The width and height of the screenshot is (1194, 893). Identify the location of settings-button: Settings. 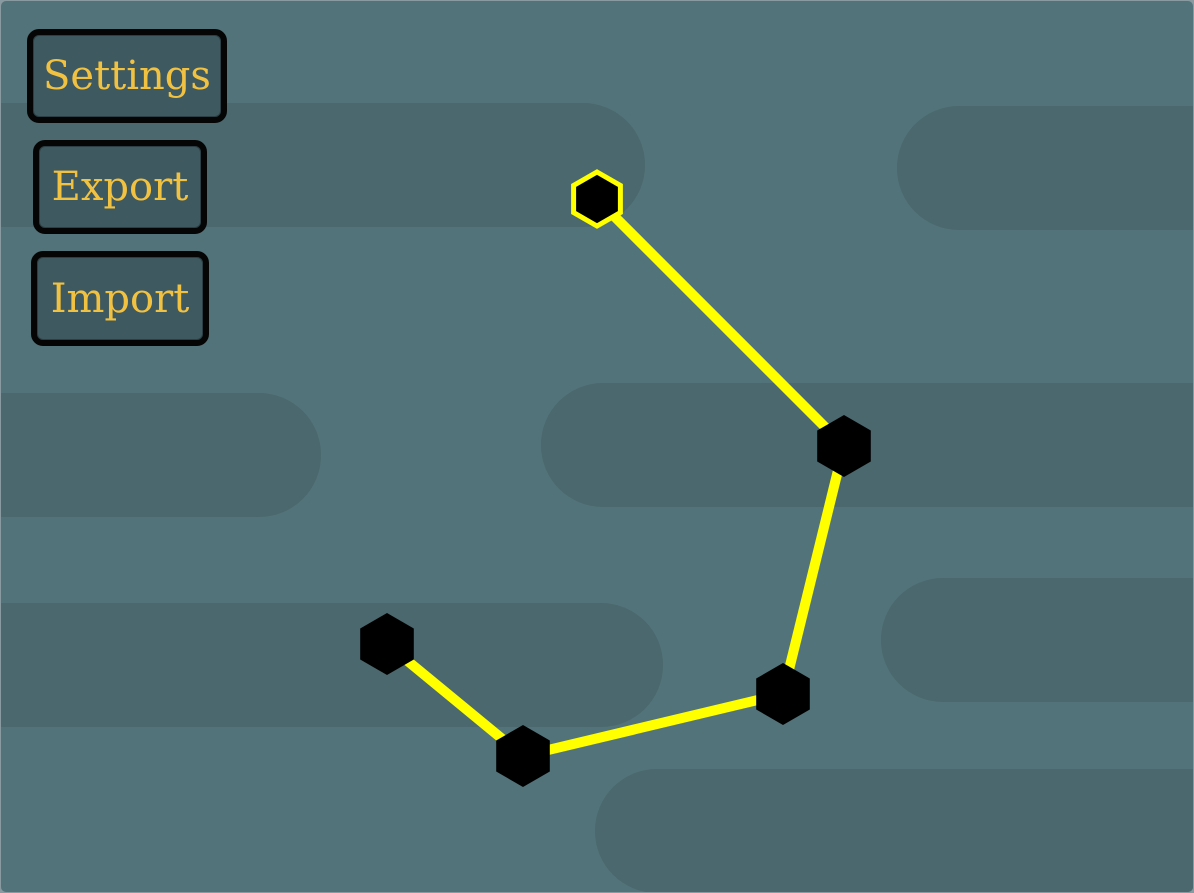
(127, 76).